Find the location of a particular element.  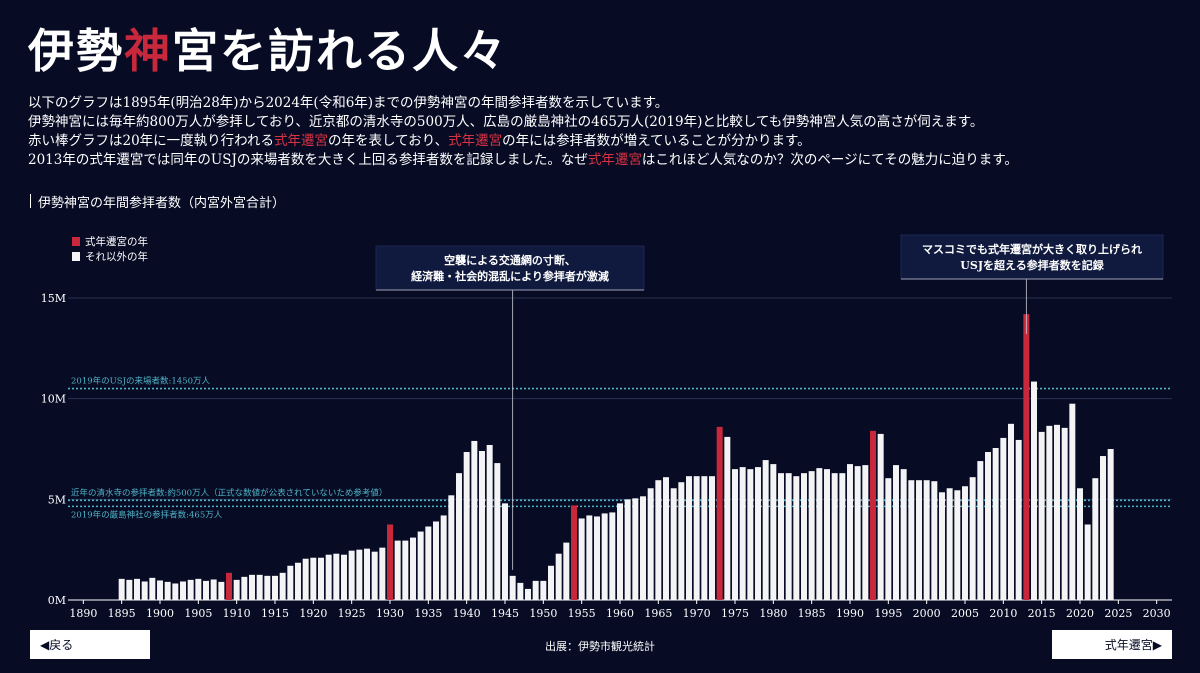

page-title: 伊勢神宮を訪れる人々 is located at coordinates (268, 51).